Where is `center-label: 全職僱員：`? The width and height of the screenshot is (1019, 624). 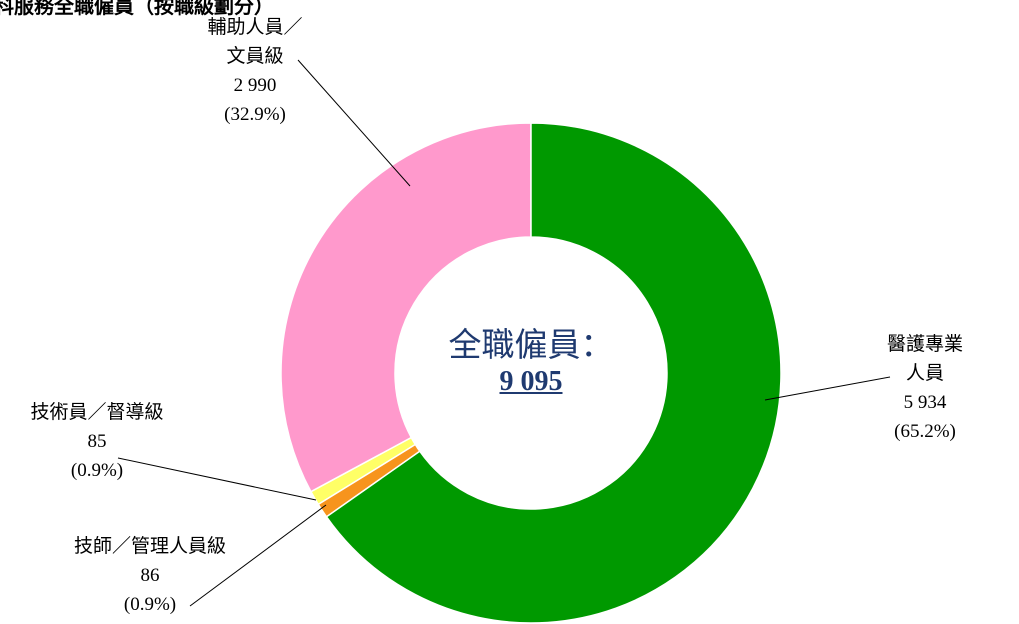 center-label: 全職僱員： is located at coordinates (531, 346).